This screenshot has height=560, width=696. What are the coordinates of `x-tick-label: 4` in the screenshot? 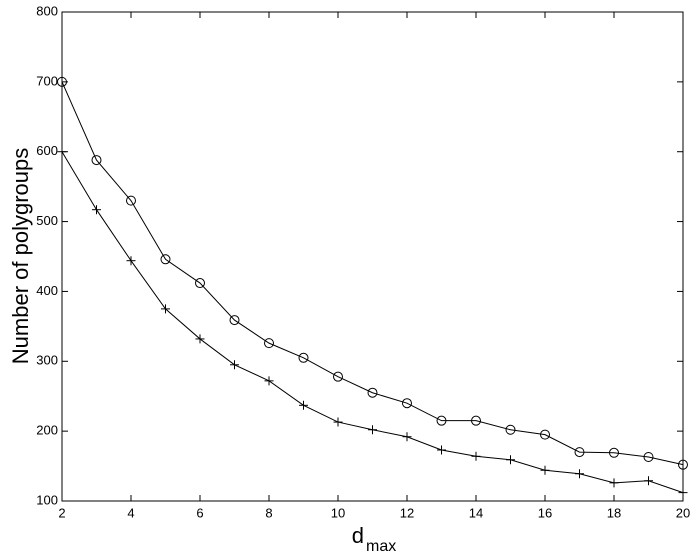 It's located at (130, 512).